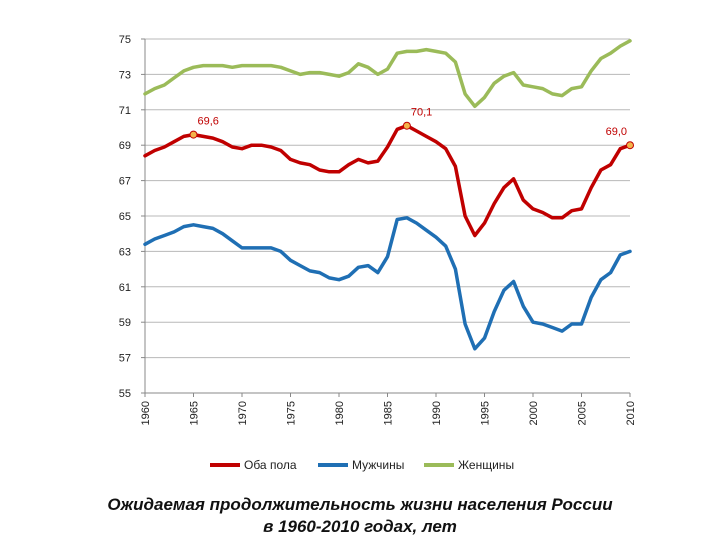  I want to click on y-tick-label: 71, so click(125, 111).